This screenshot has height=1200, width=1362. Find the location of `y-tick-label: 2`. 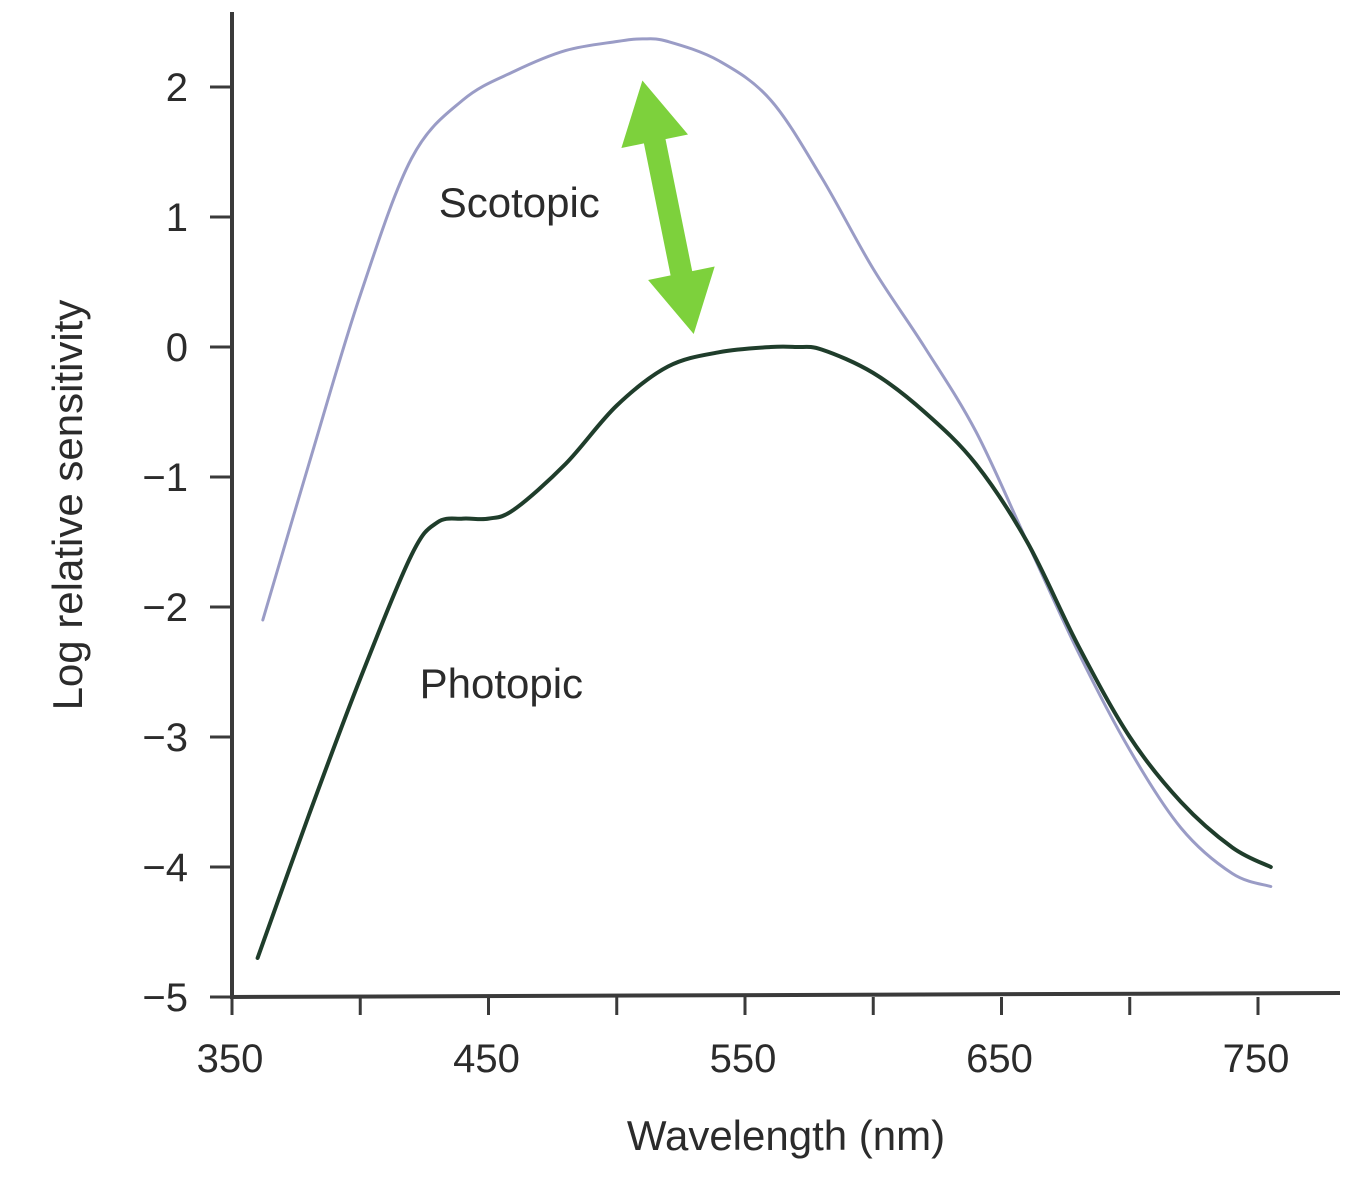

y-tick-label: 2 is located at coordinates (177, 88).